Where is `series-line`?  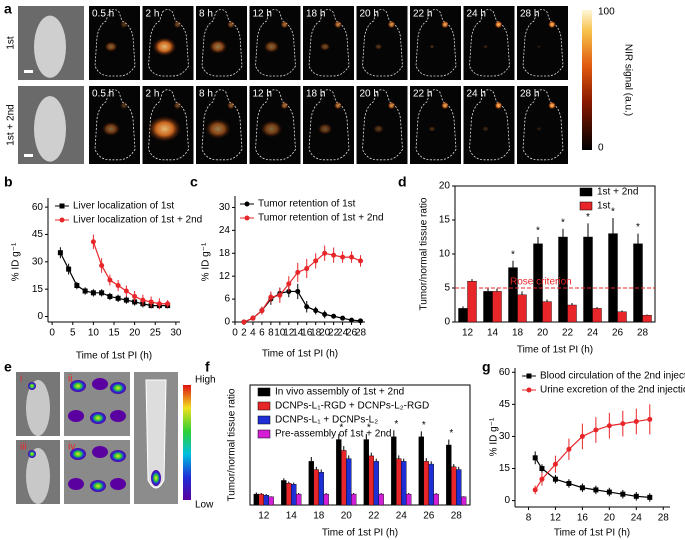 series-line is located at coordinates (130, 273).